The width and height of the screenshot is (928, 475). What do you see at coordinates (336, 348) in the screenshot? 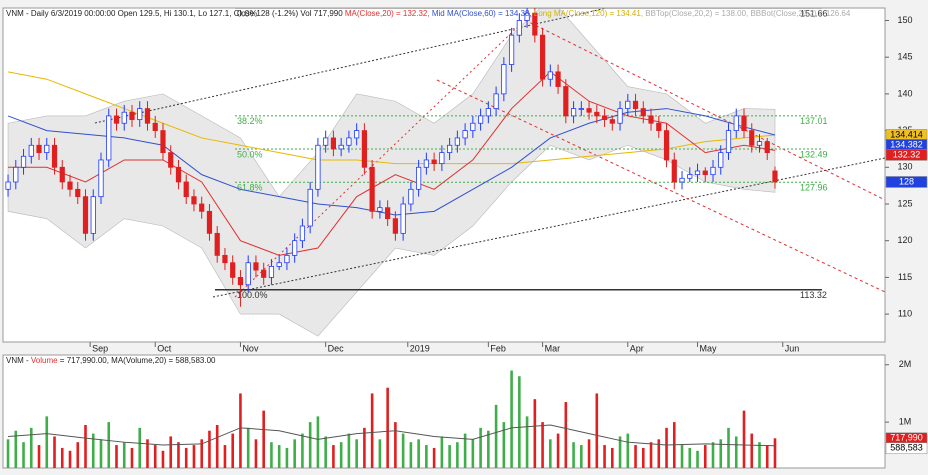
I see `x-tick-label: Dec` at bounding box center [336, 348].